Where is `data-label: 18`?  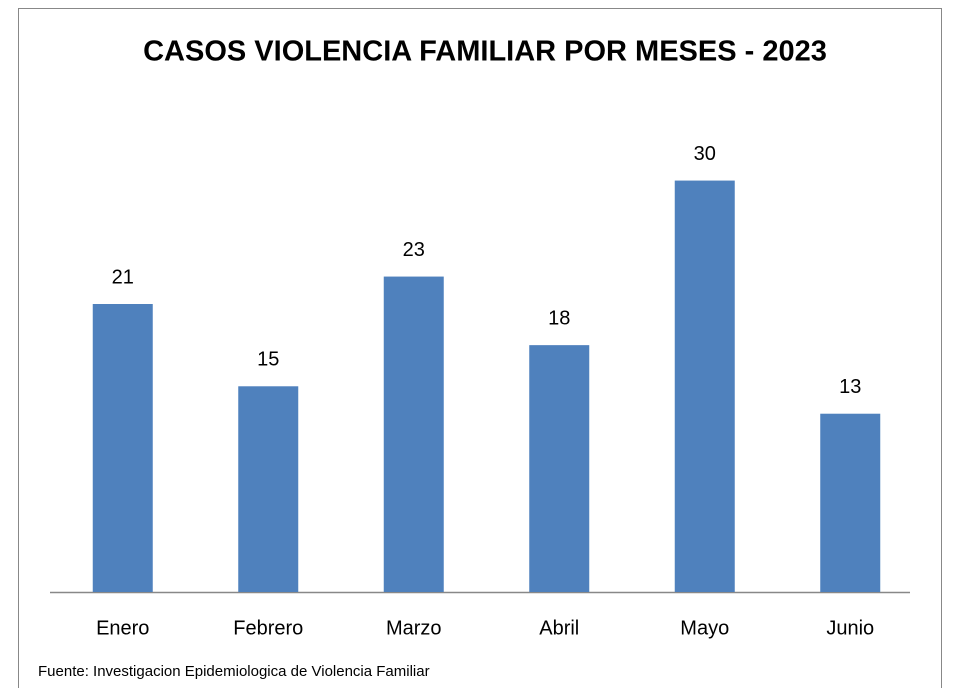
data-label: 18 is located at coordinates (559, 318).